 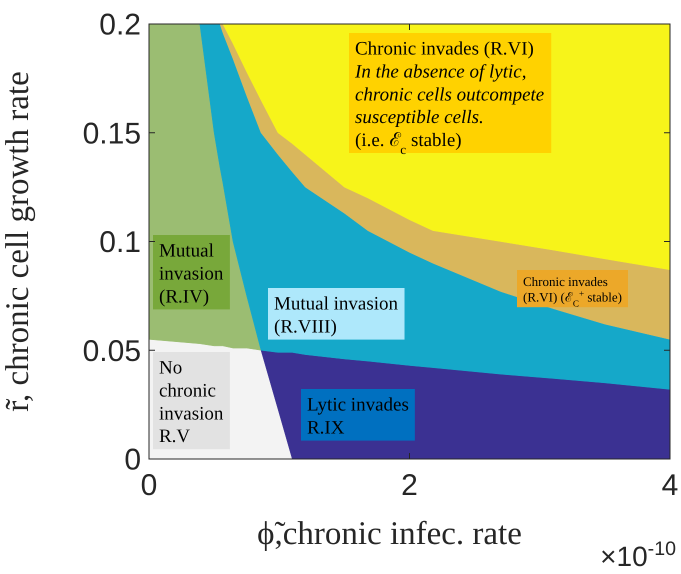 What do you see at coordinates (572, 291) in the screenshot?
I see `annotation: Chronic invades (R.VI) (ℰ$_{C}$$^{+}$ stable)` at bounding box center [572, 291].